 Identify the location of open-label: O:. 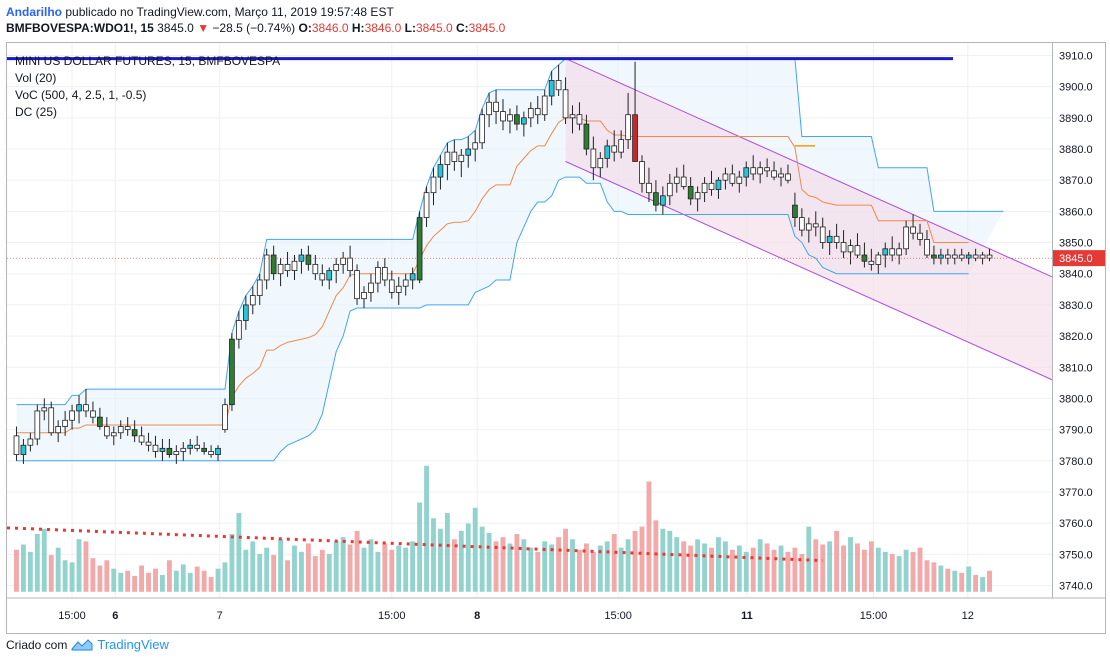
(305, 28).